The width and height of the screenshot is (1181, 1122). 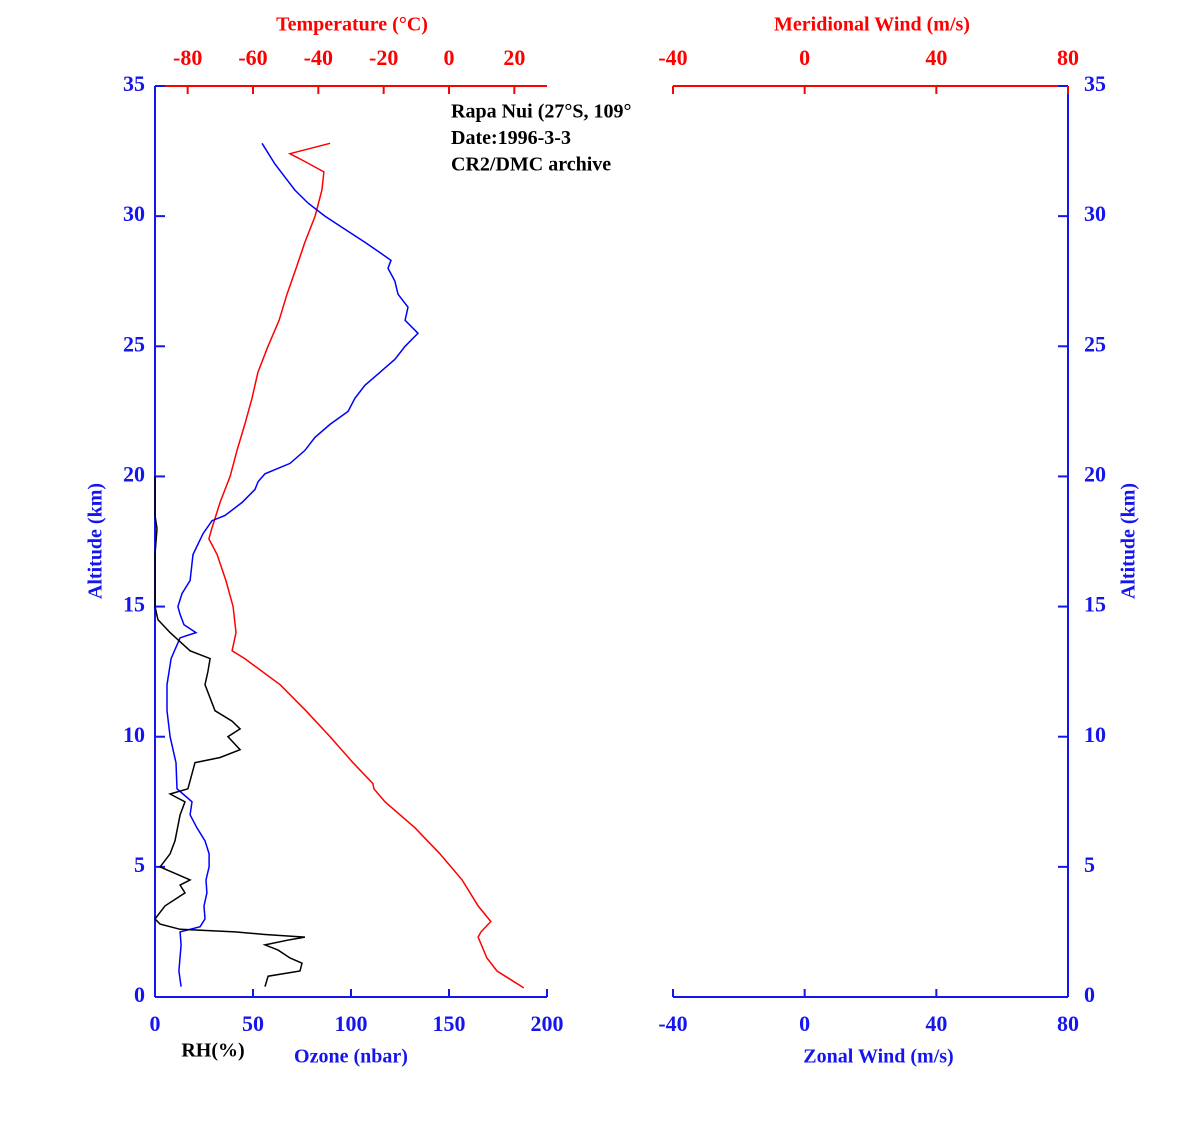 What do you see at coordinates (212, 1051) in the screenshot?
I see `series-label: RH(%)` at bounding box center [212, 1051].